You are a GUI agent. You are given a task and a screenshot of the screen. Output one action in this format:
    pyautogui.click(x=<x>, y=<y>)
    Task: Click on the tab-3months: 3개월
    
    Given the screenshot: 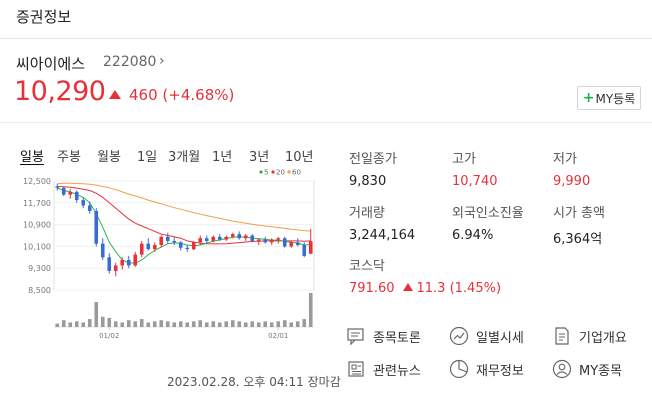 What is the action you would take?
    pyautogui.click(x=184, y=157)
    